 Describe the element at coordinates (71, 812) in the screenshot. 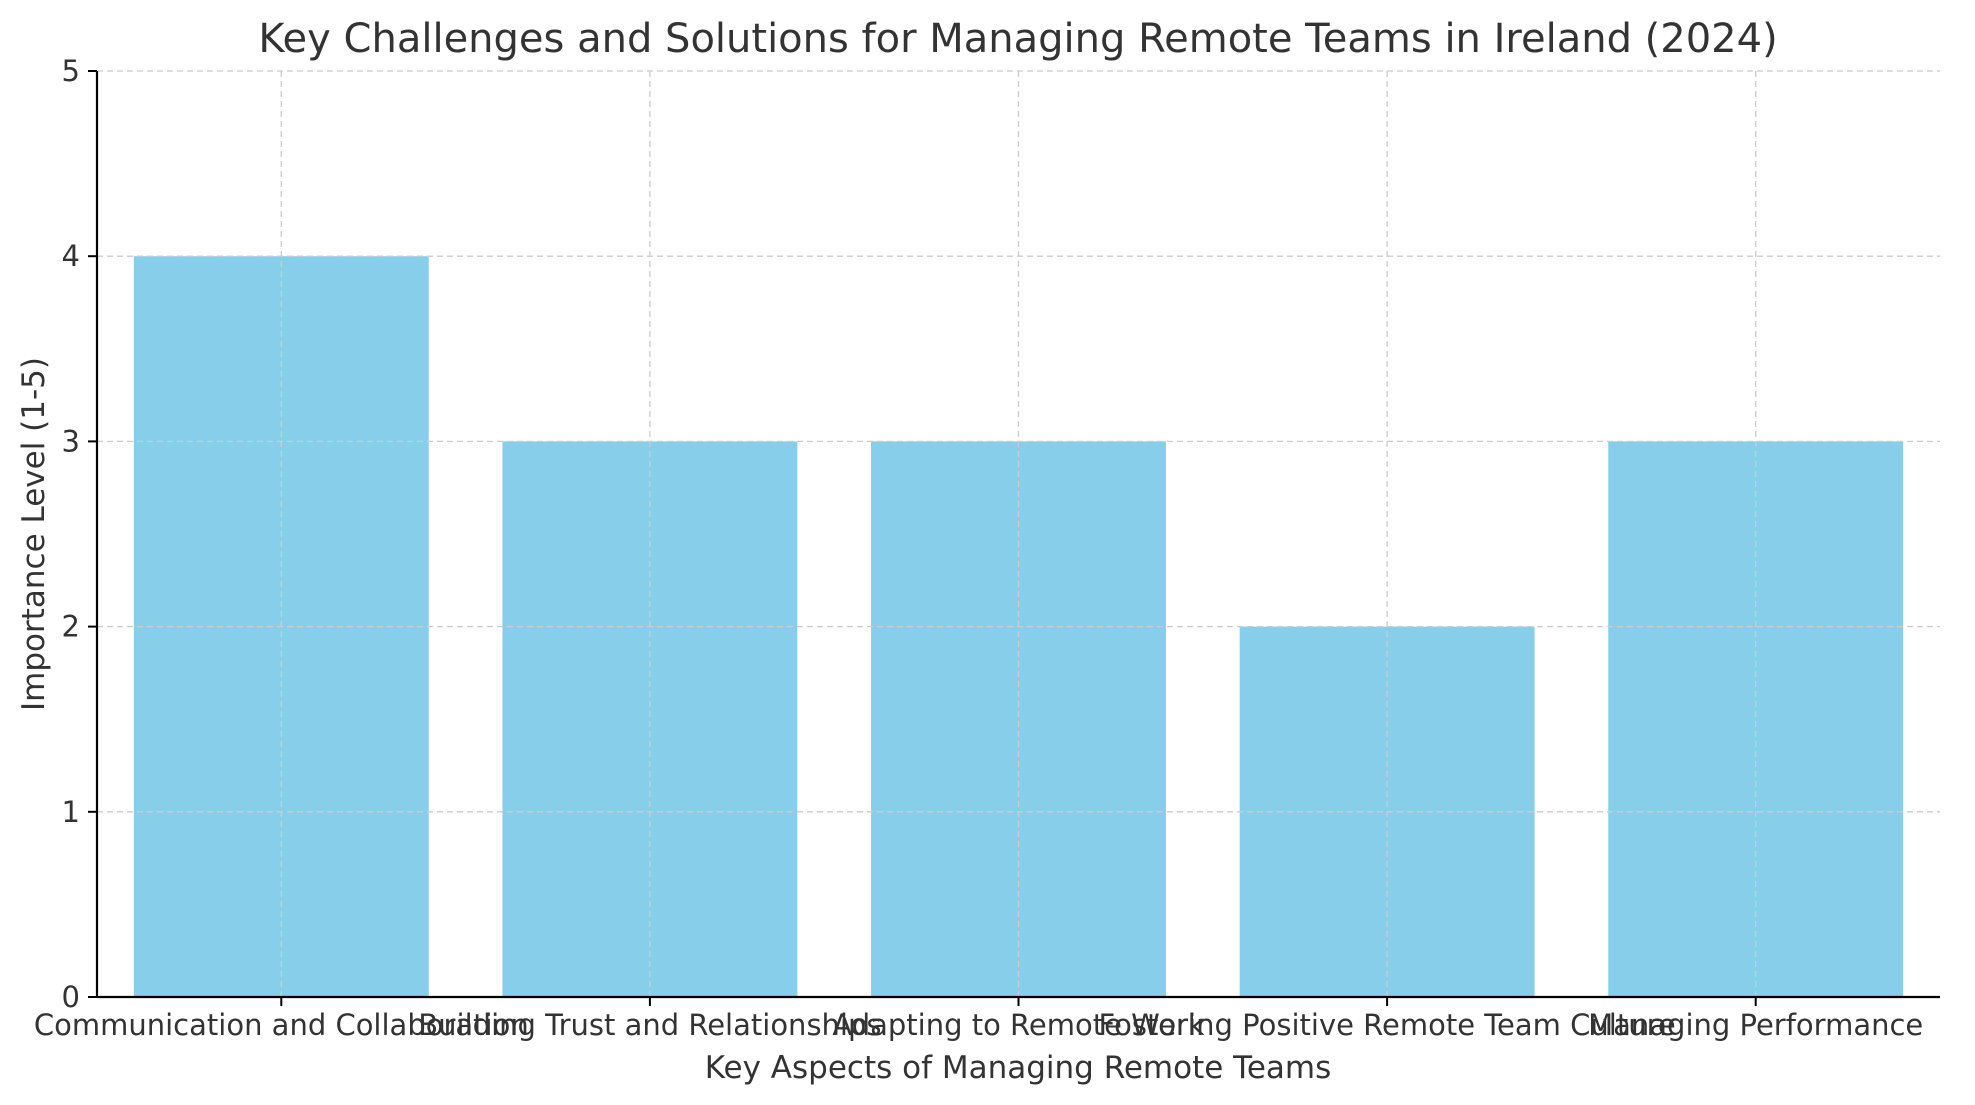

I see `y-tick-label: 1` at that location.